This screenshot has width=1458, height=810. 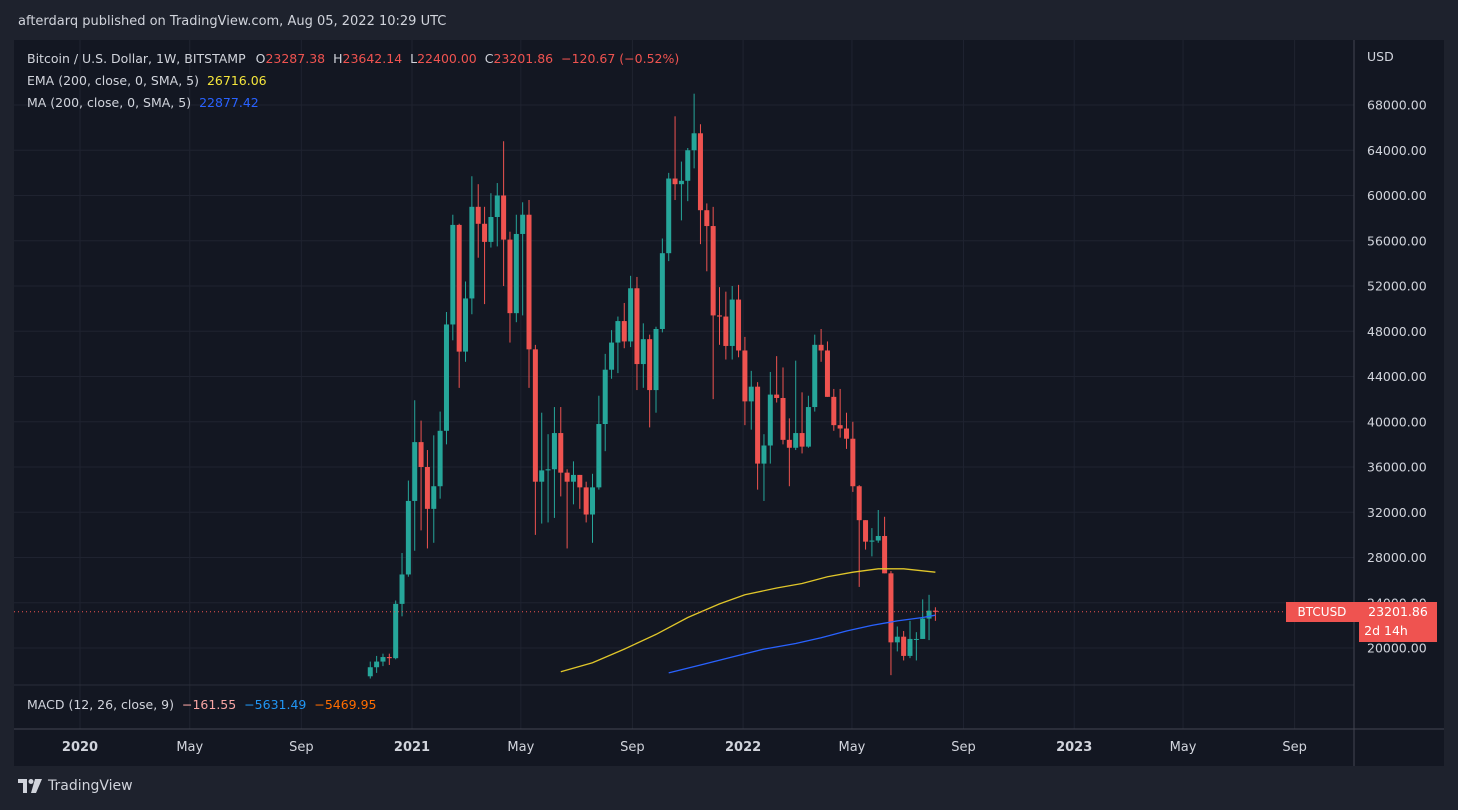 I want to click on currency-label: USD, so click(x=1380, y=56).